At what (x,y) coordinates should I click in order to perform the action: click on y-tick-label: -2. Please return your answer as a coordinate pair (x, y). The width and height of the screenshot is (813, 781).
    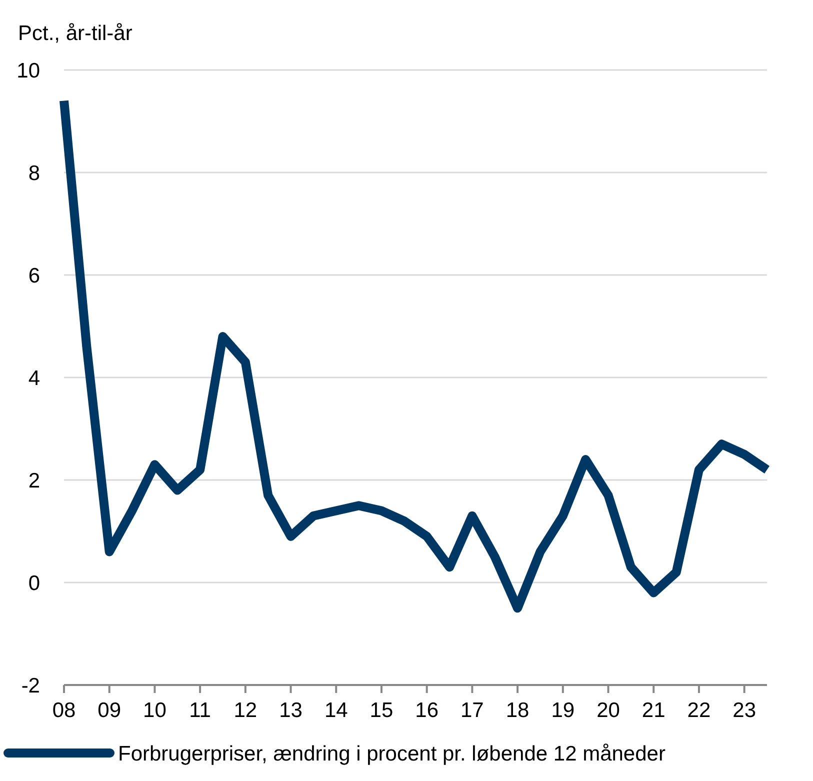
    Looking at the image, I should click on (30, 686).